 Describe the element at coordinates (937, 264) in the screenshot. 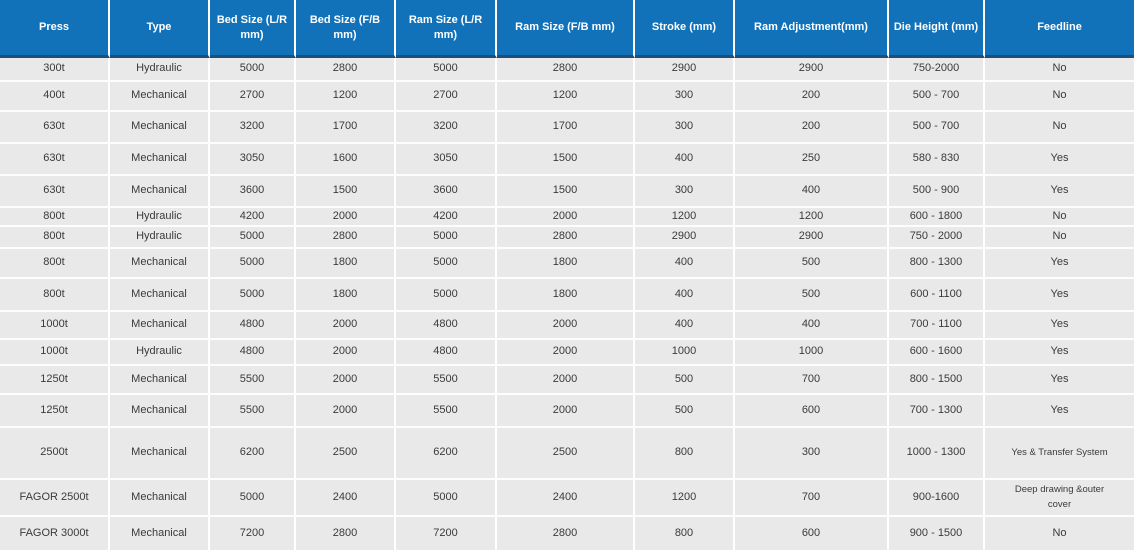

I see `table-cell: 800 - 1300` at that location.